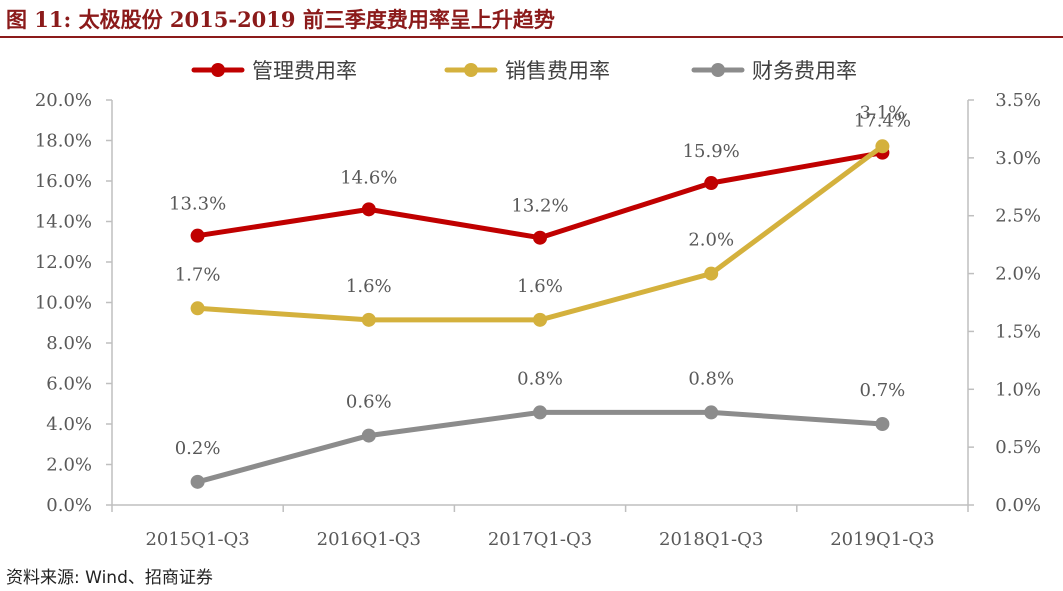  What do you see at coordinates (1018, 331) in the screenshot?
I see `y-right-tick-label: 1.5%` at bounding box center [1018, 331].